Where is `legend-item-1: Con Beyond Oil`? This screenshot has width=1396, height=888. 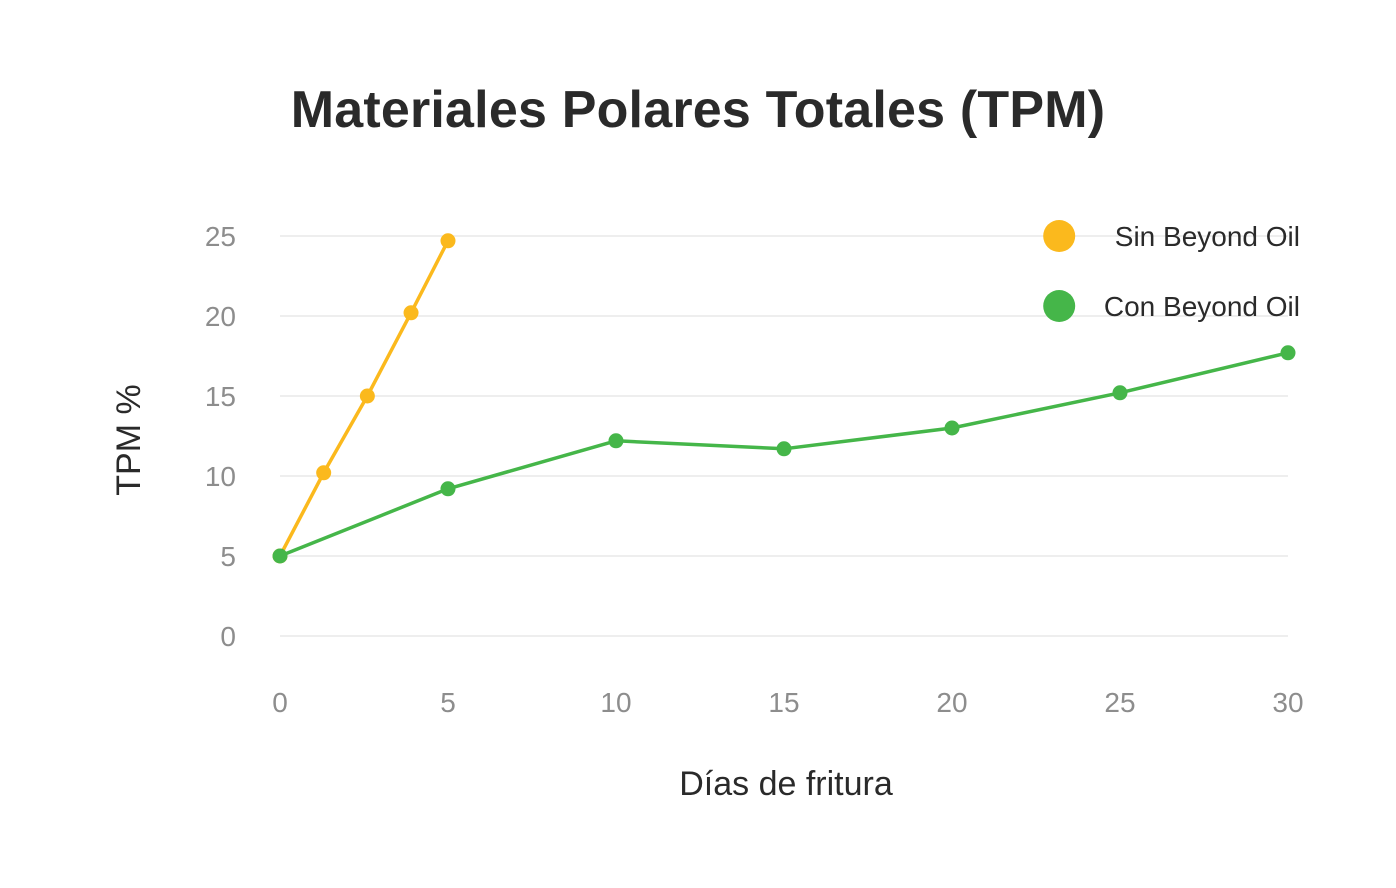 legend-item-1: Con Beyond Oil is located at coordinates (1171, 306).